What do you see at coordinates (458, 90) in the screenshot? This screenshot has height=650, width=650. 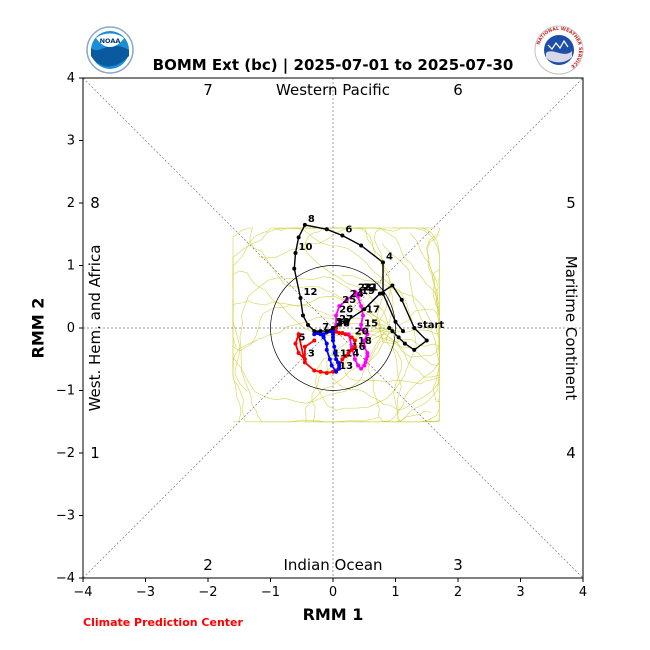 I see `phase-label-6: 6` at bounding box center [458, 90].